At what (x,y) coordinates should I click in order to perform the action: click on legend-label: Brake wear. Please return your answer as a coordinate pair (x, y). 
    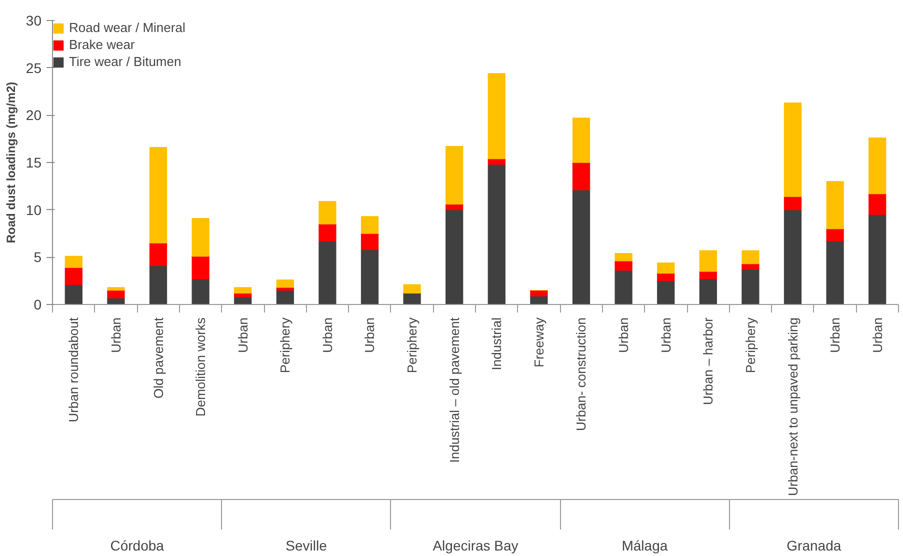
    Looking at the image, I should click on (102, 44).